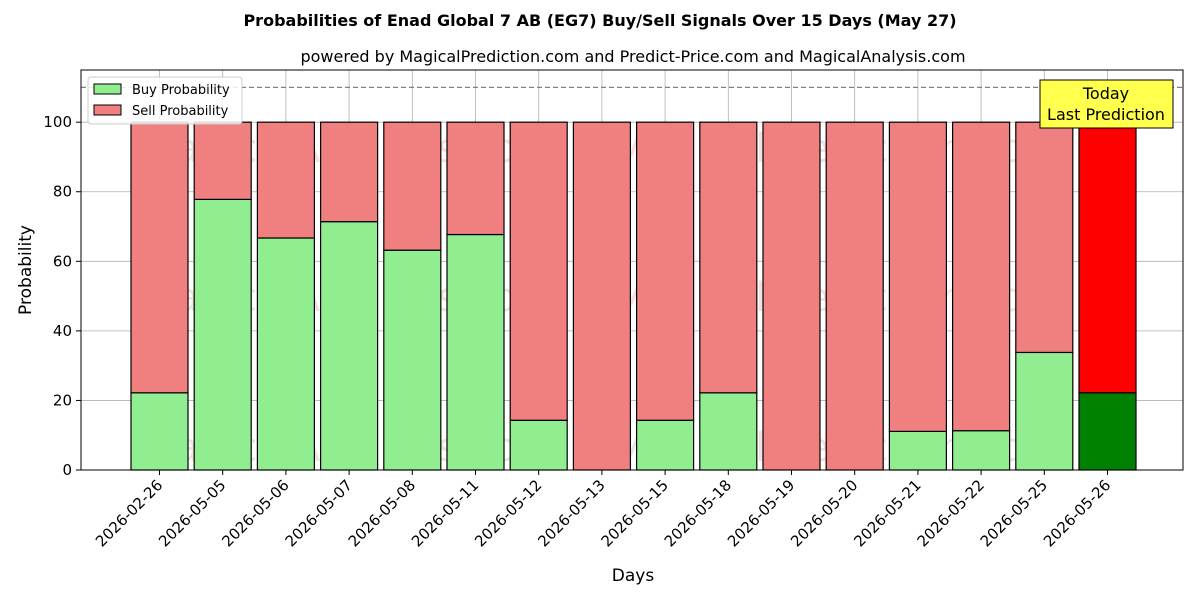 The width and height of the screenshot is (1200, 600). I want to click on x-tick-label: 2026-05-07, so click(319, 513).